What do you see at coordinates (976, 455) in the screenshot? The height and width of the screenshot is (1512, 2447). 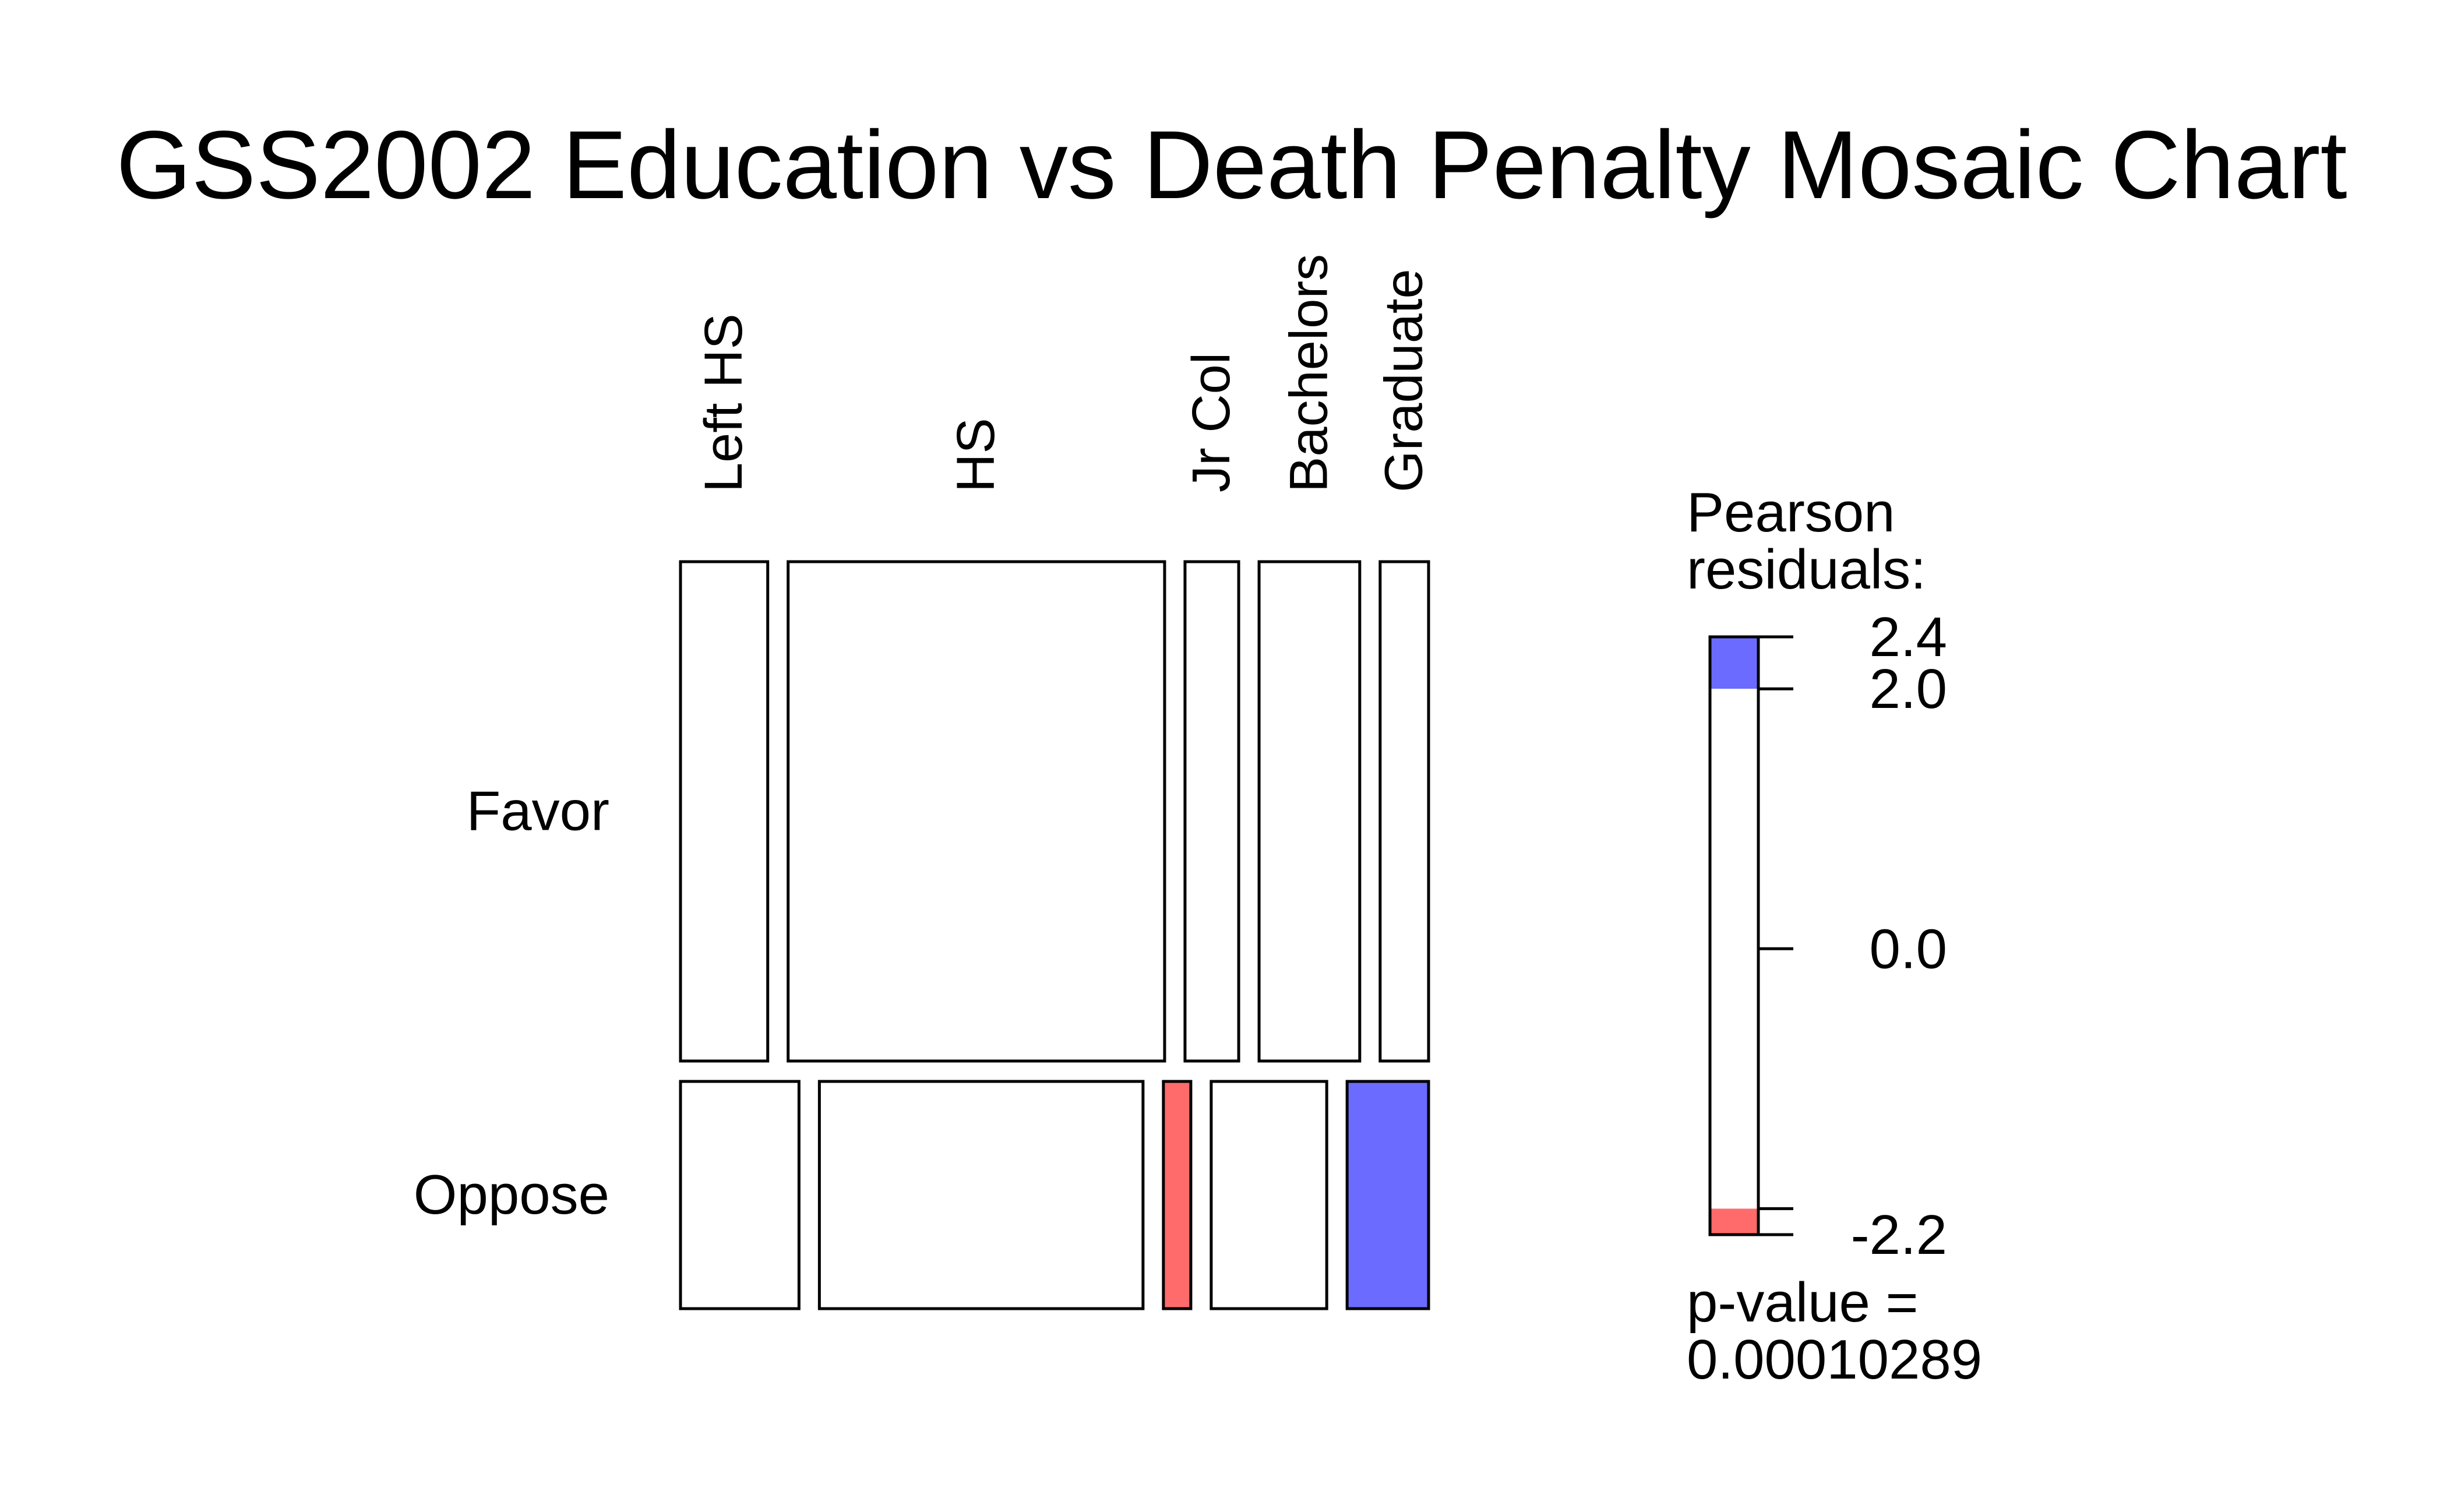 I see `column-label-hs: HS` at bounding box center [976, 455].